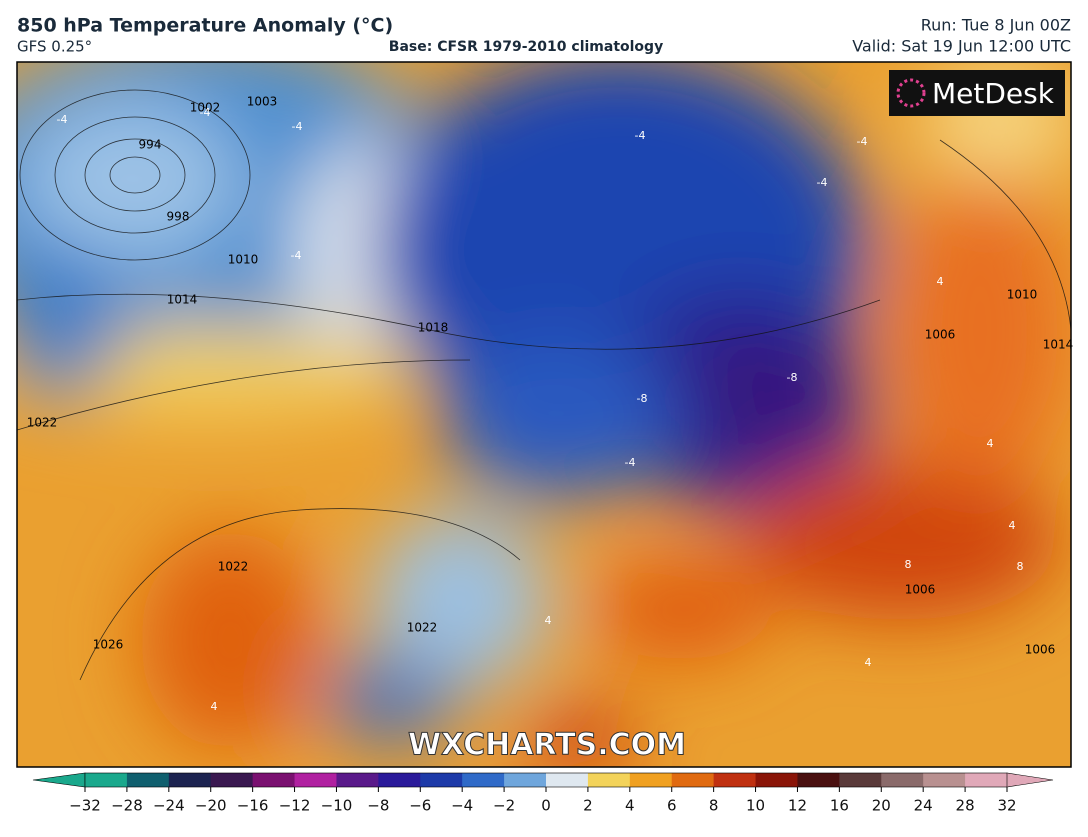 The width and height of the screenshot is (1088, 837). Describe the element at coordinates (295, 806) in the screenshot. I see `colorbar-tick-label: −12` at that location.